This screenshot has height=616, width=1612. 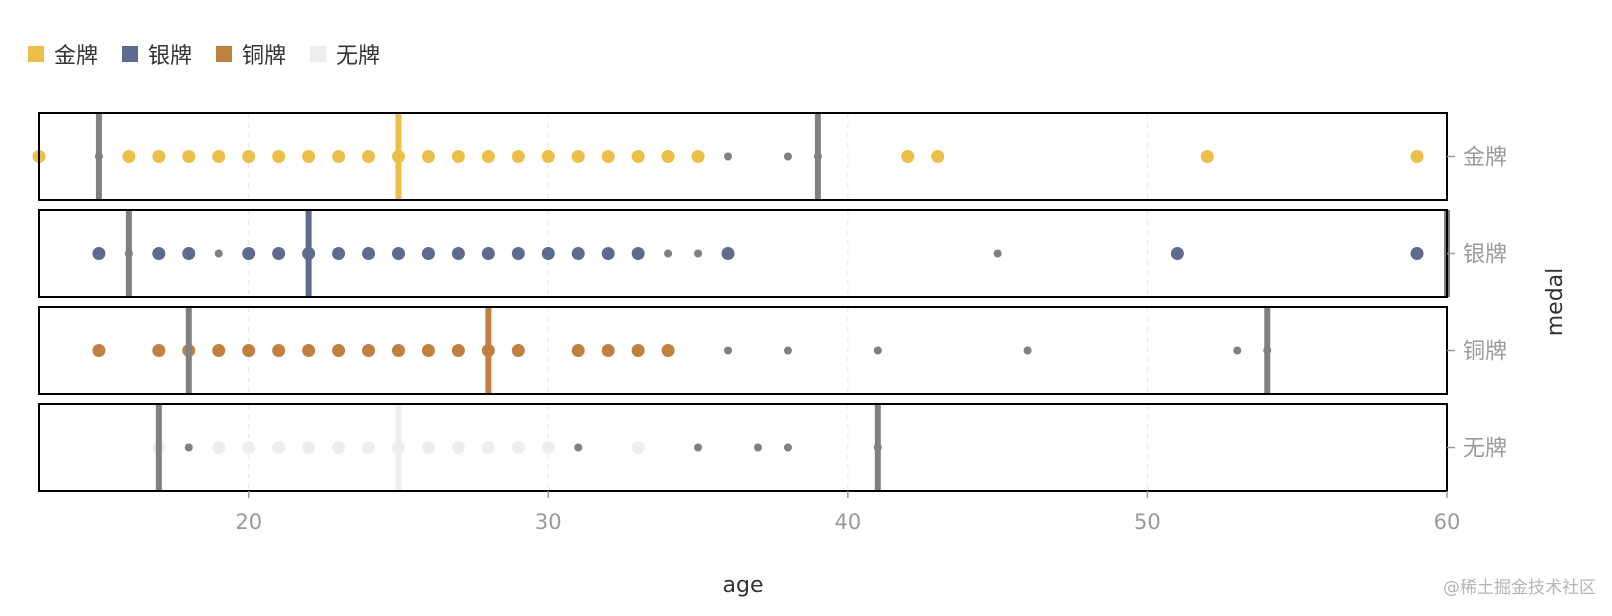 What do you see at coordinates (1485, 158) in the screenshot?
I see `facet-label: 金牌` at bounding box center [1485, 158].